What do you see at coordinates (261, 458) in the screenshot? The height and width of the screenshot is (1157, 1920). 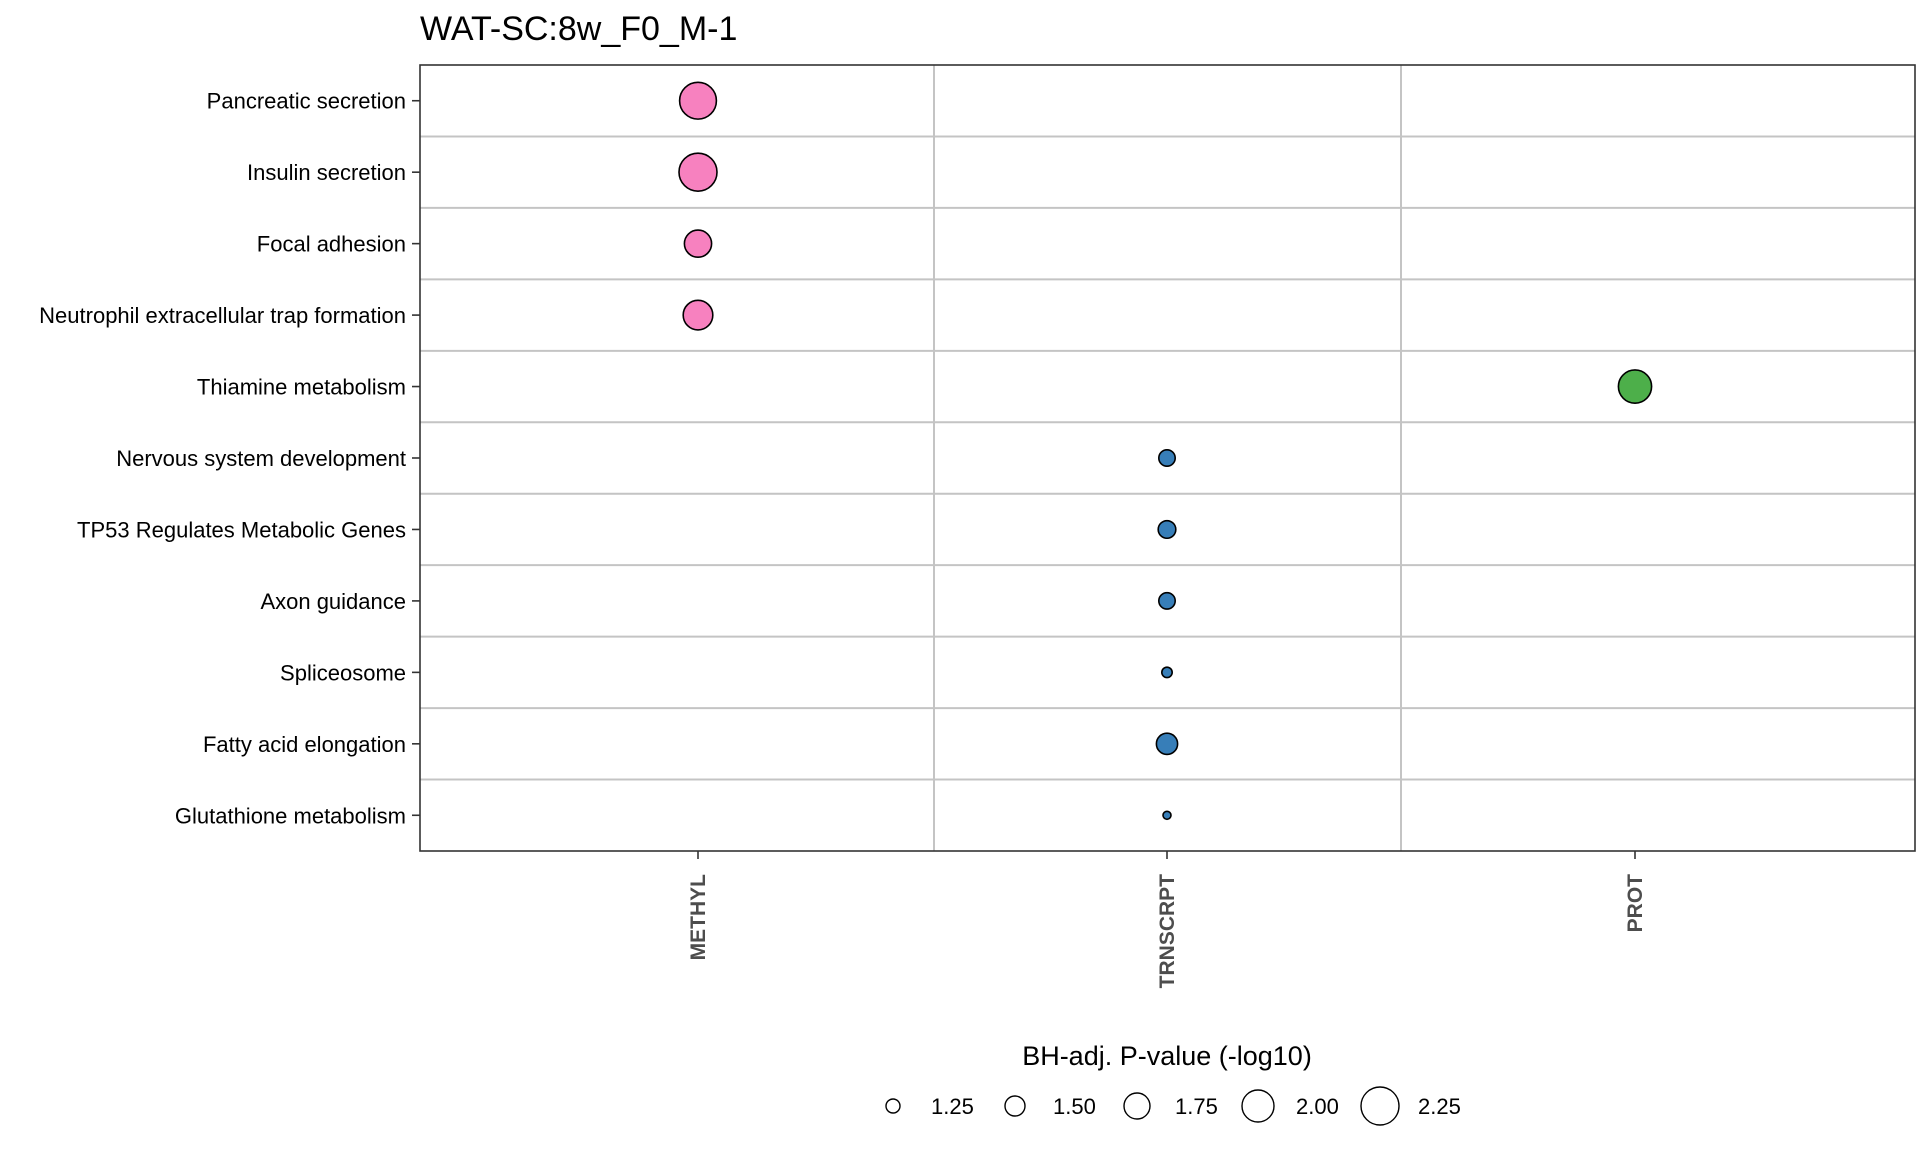 I see `y-tick-label: Nervous system development` at bounding box center [261, 458].